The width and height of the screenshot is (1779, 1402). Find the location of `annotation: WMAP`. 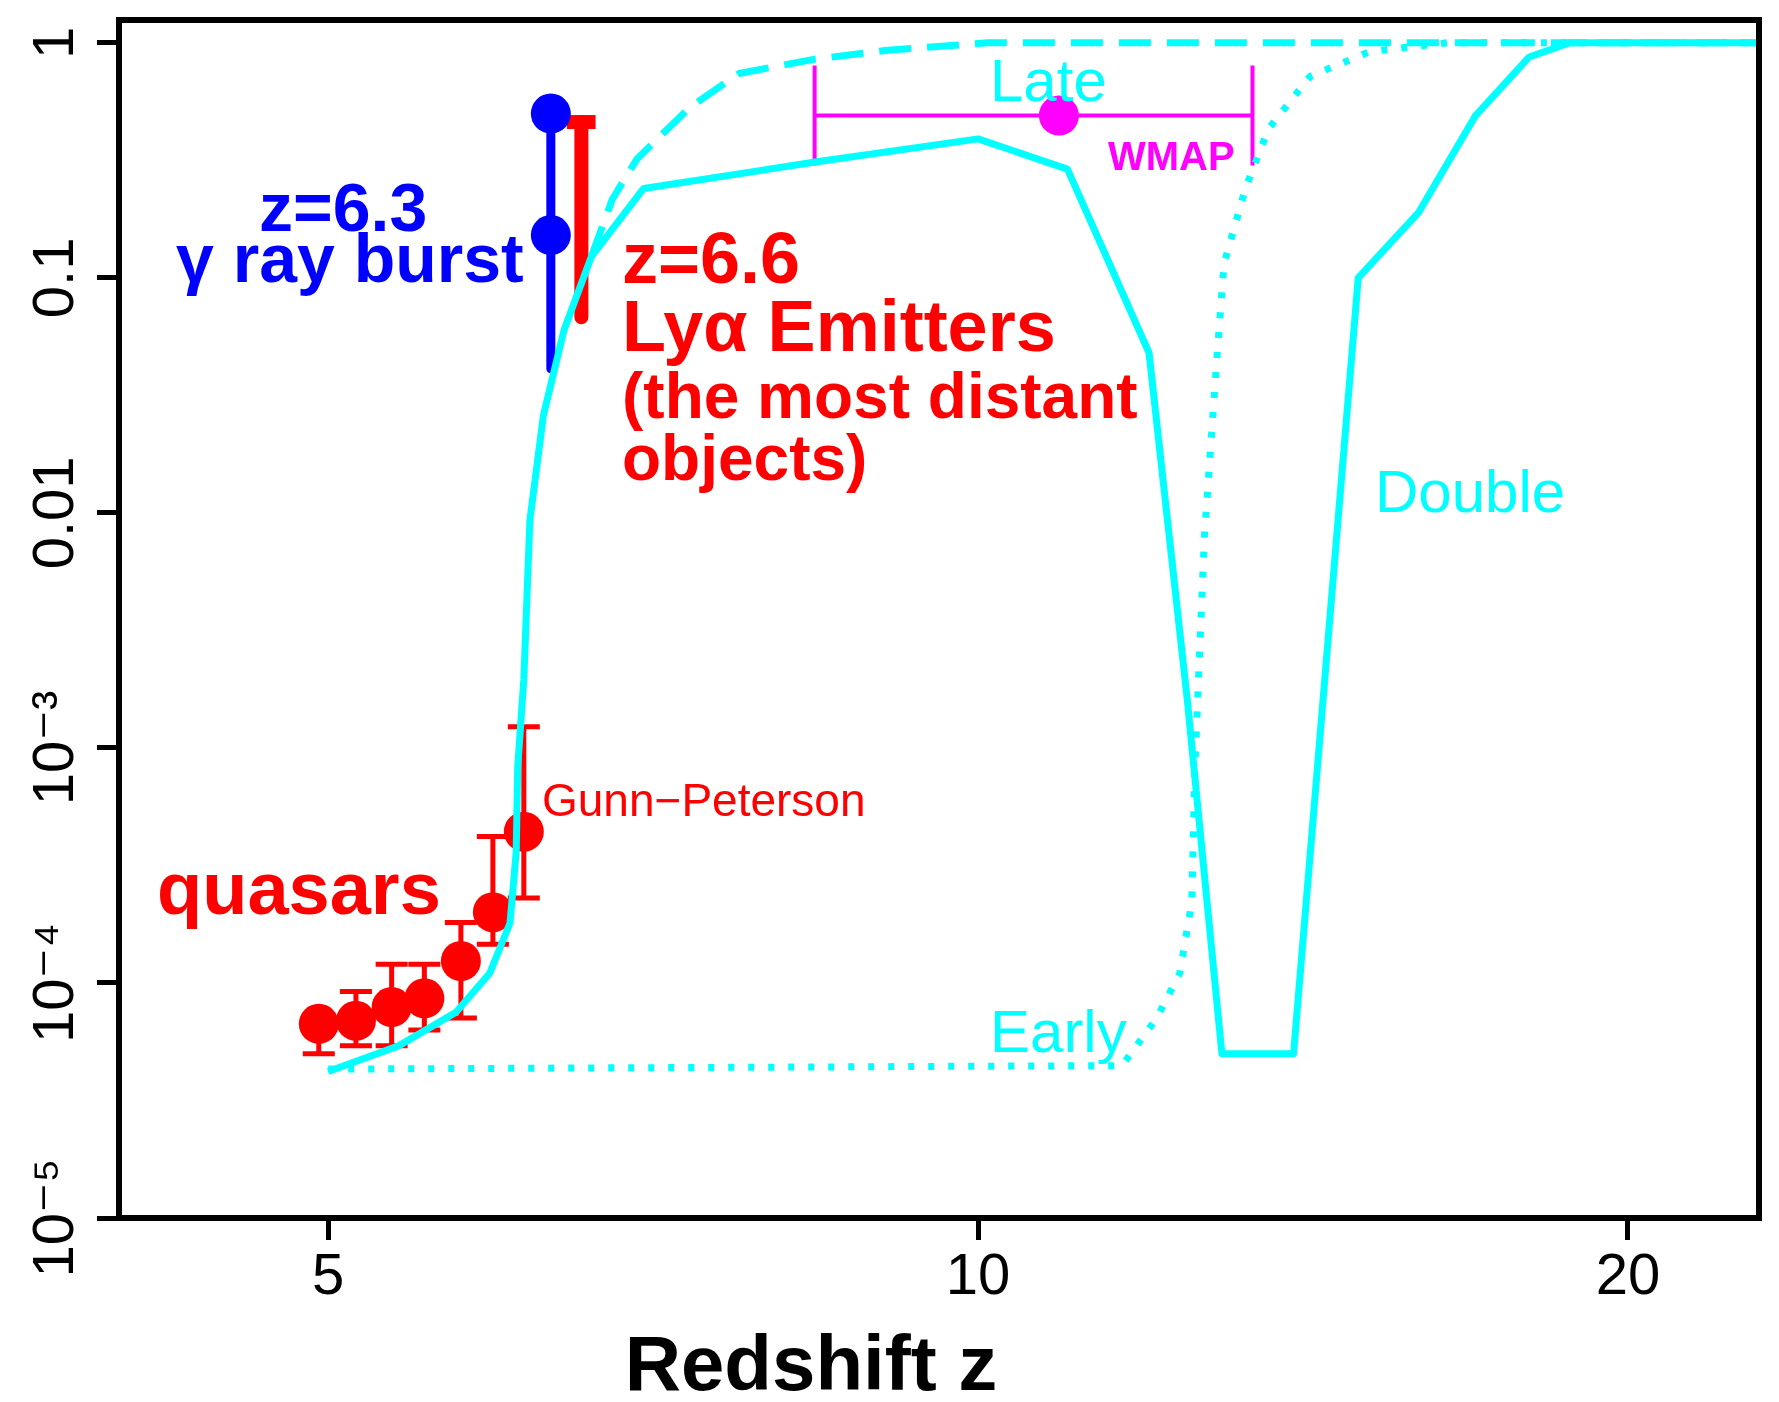

annotation: WMAP is located at coordinates (1171, 156).